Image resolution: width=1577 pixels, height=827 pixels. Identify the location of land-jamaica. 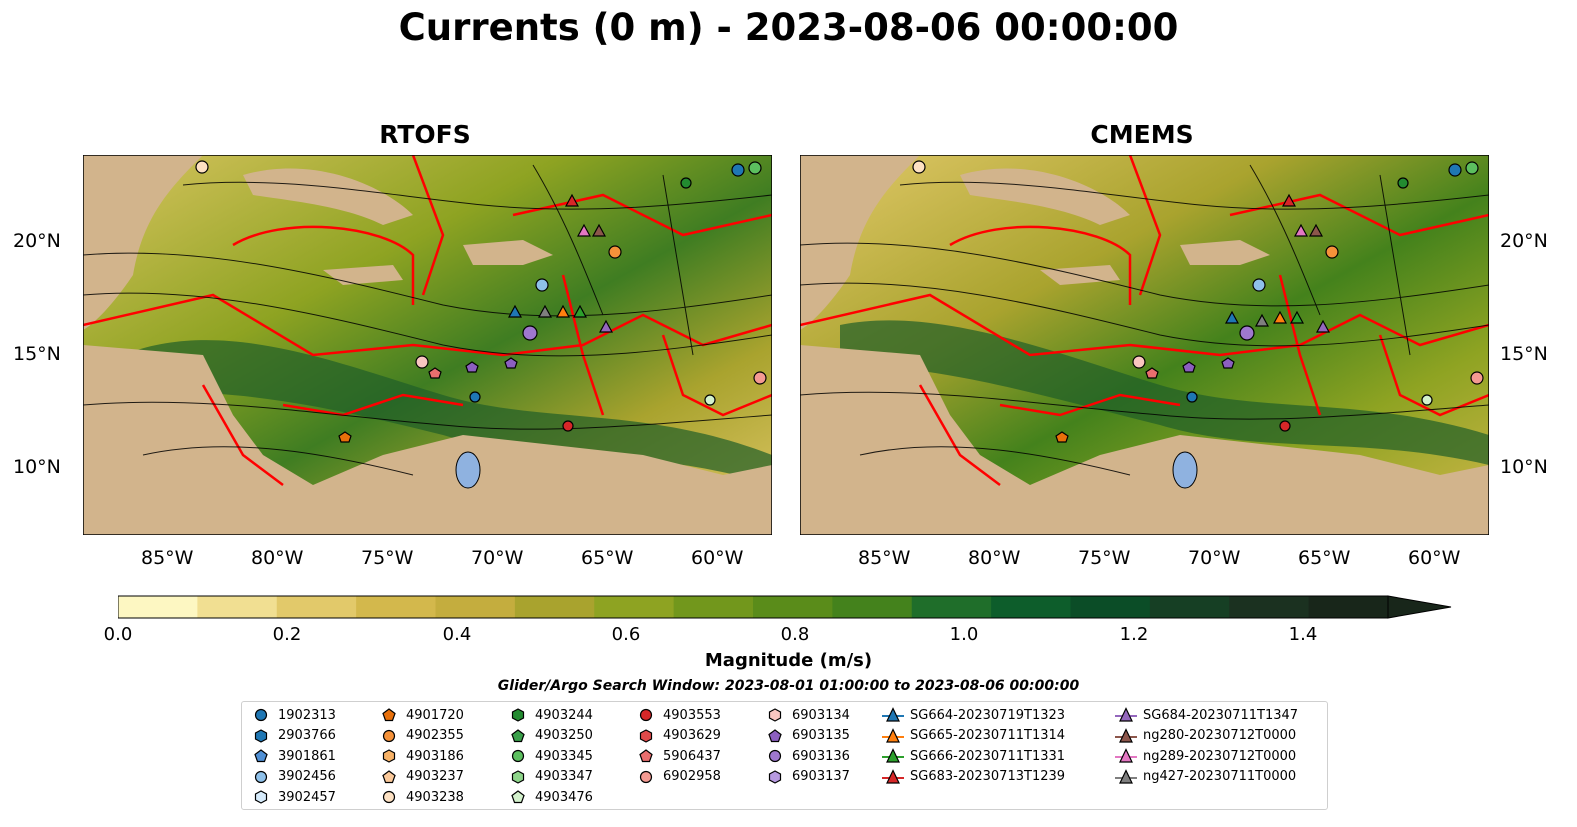
(363, 275).